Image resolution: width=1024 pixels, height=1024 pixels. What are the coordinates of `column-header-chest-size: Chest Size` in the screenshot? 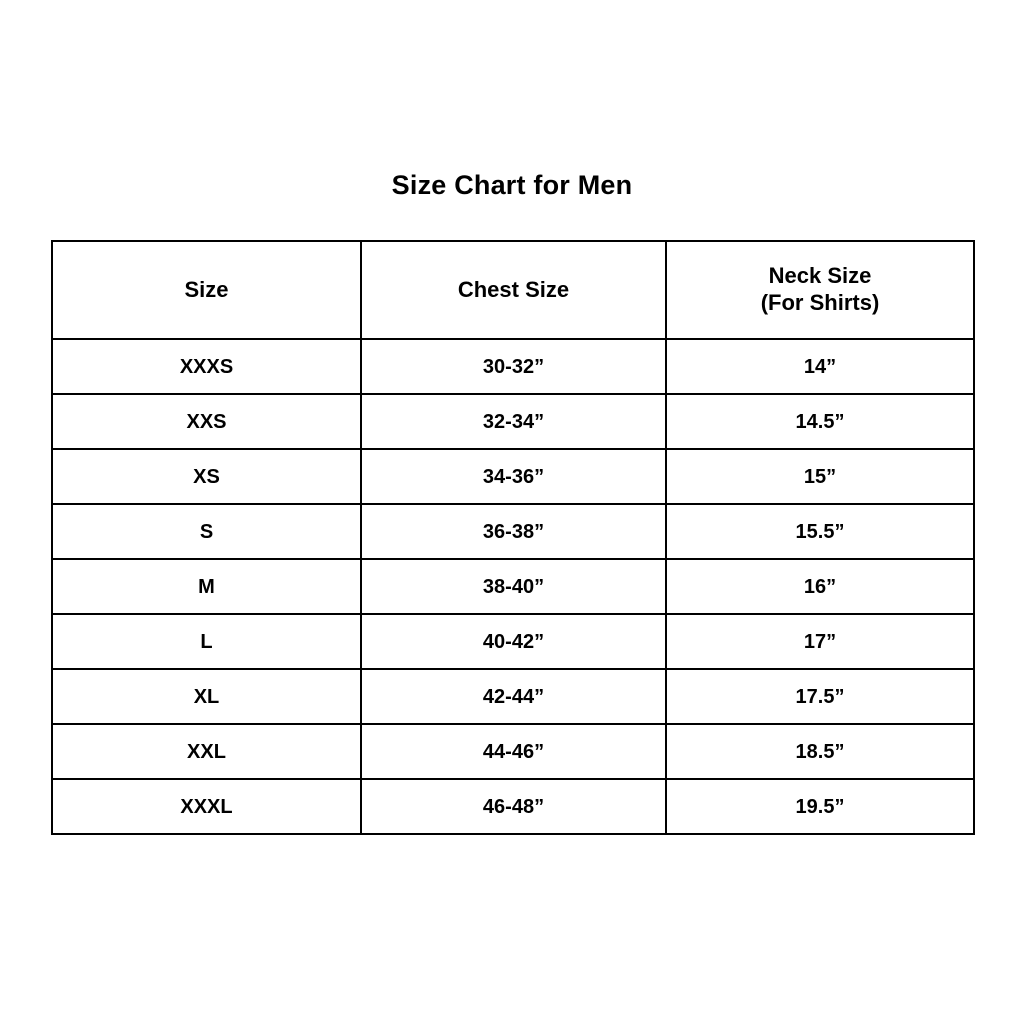 It's located at (513, 290).